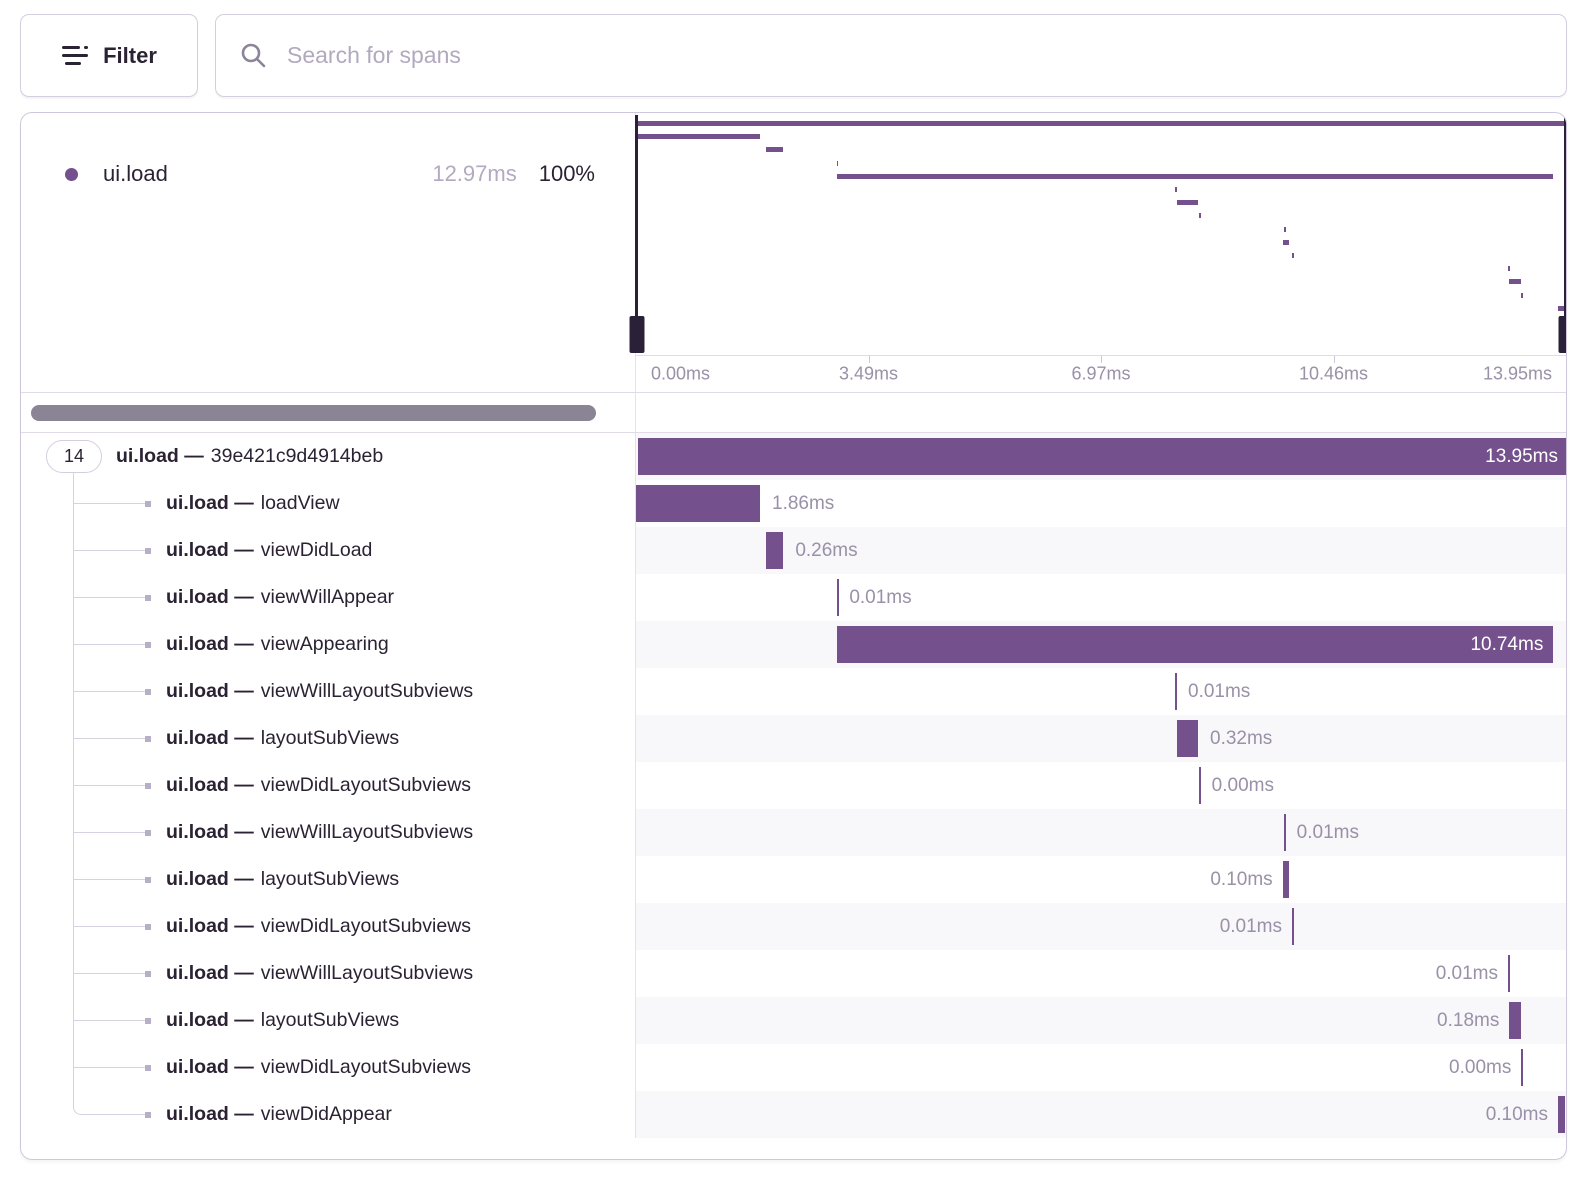  I want to click on tree-connector-line, so click(110, 539).